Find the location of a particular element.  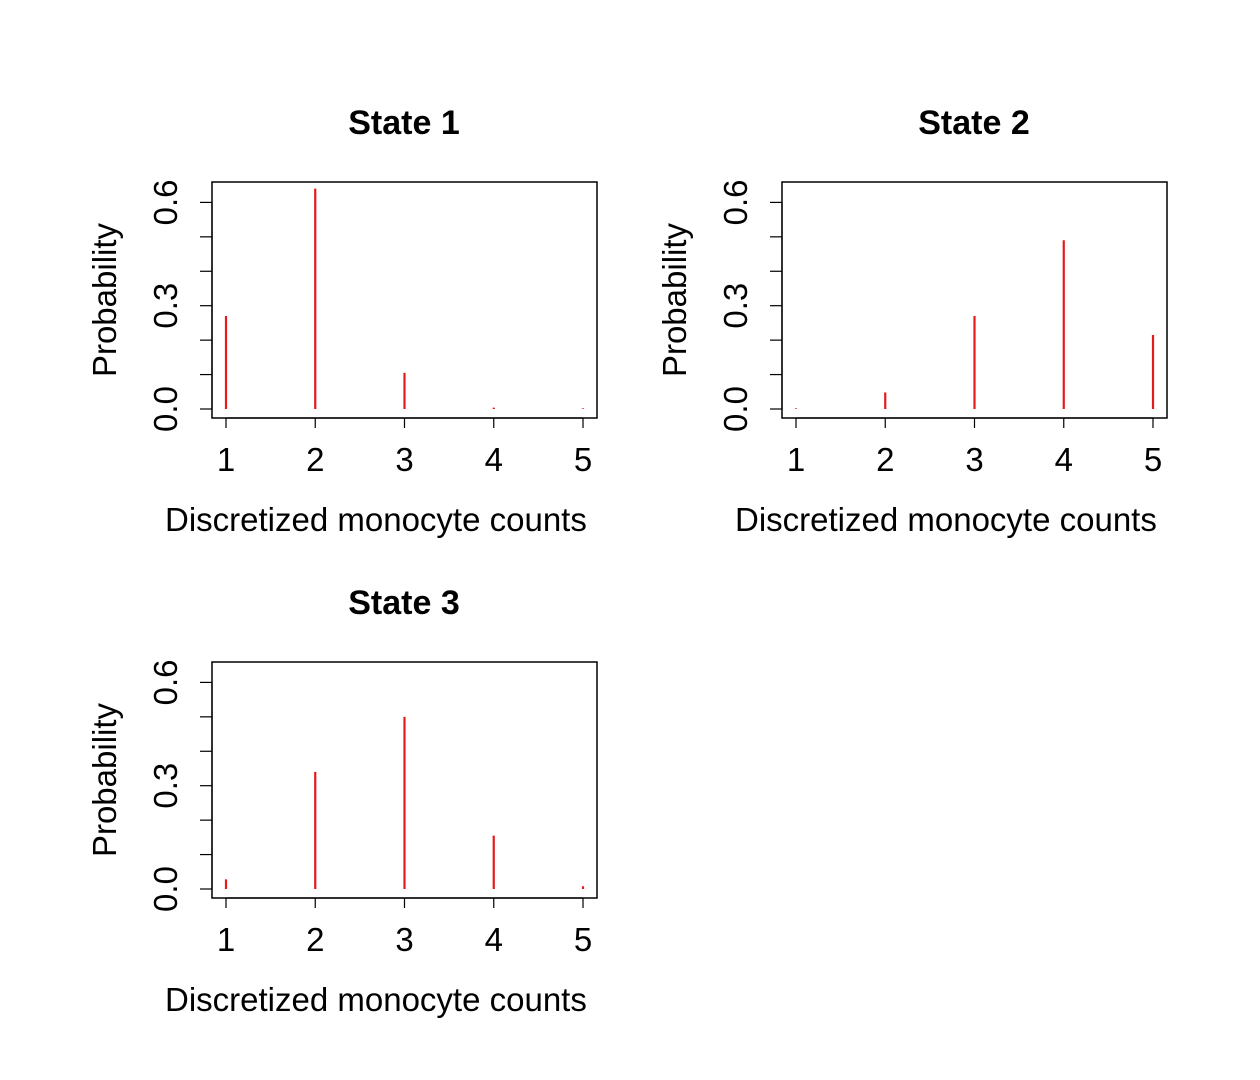

chart-title: State 2 is located at coordinates (974, 123).